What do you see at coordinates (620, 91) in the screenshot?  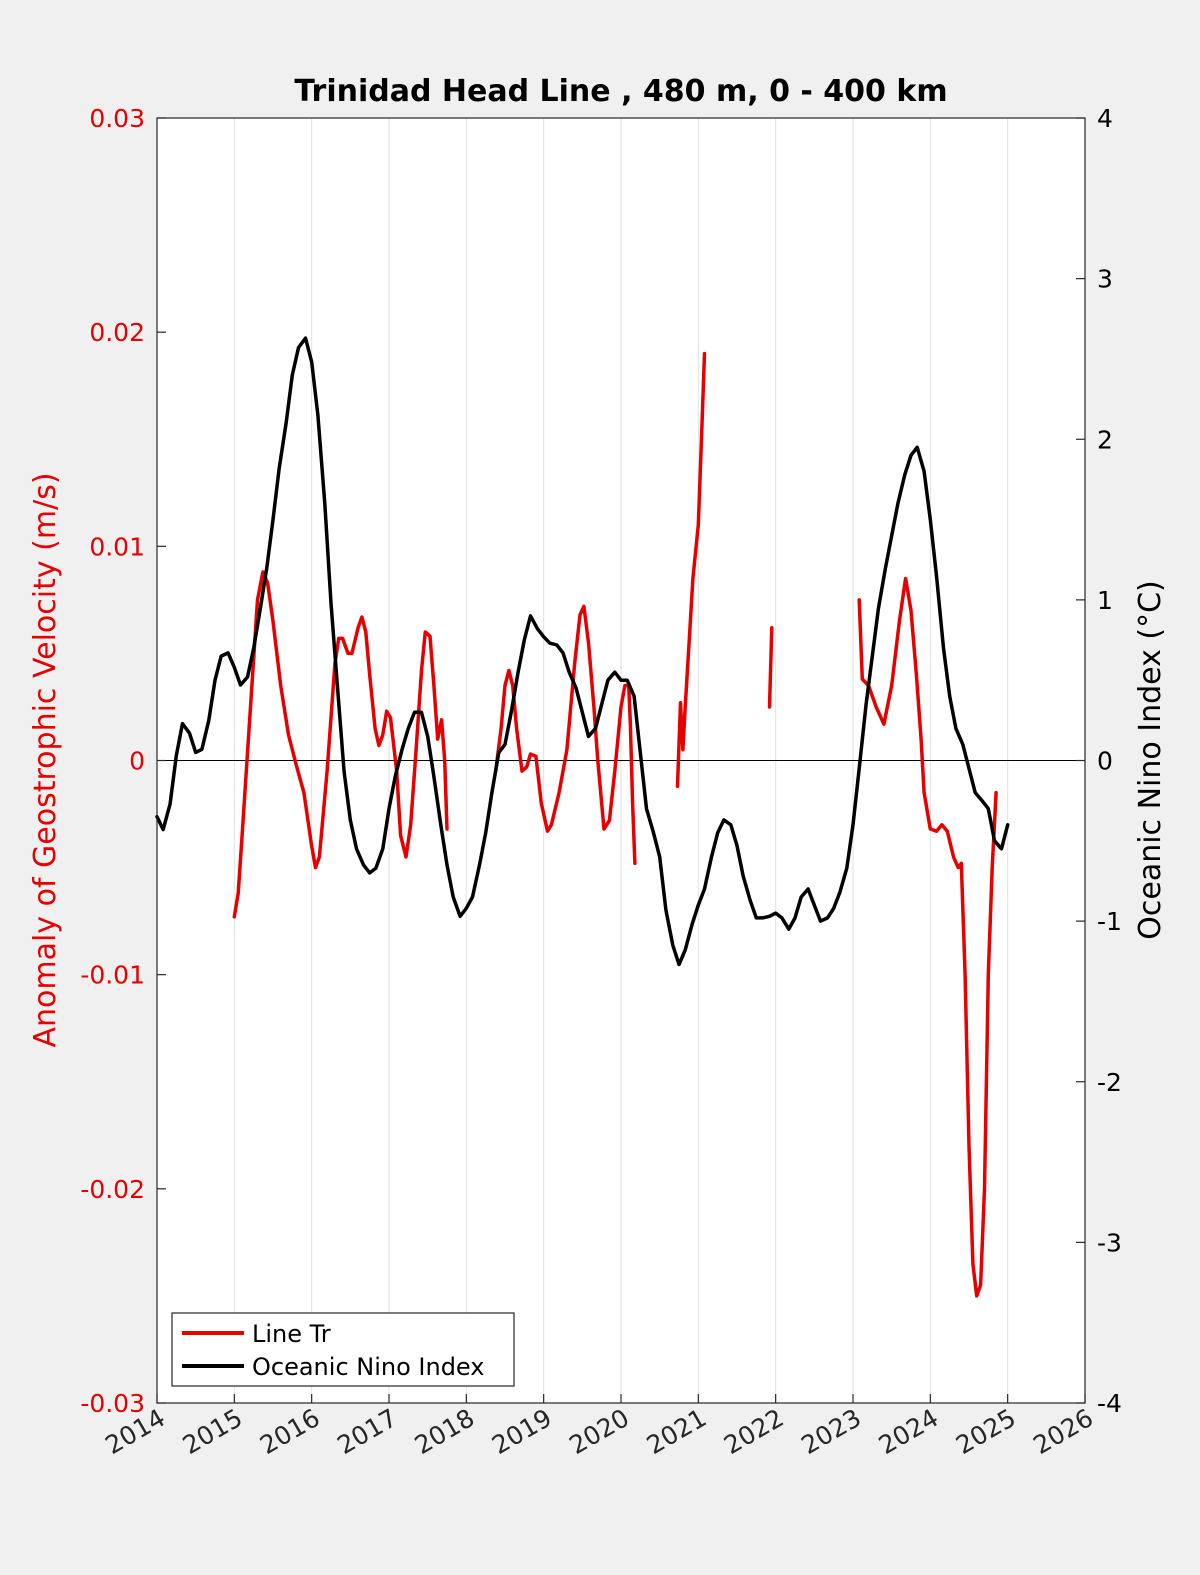 I see `chart-title: Trinidad Head Line , 480 m, 0 - 400 km` at bounding box center [620, 91].